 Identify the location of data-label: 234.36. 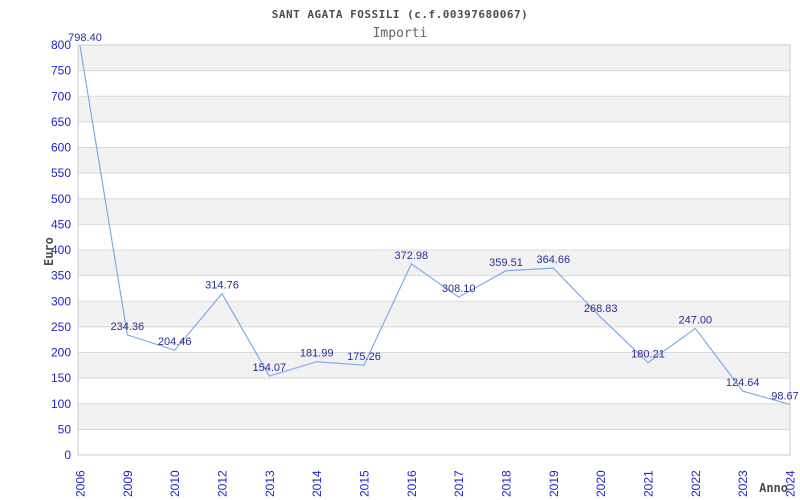
(128, 327).